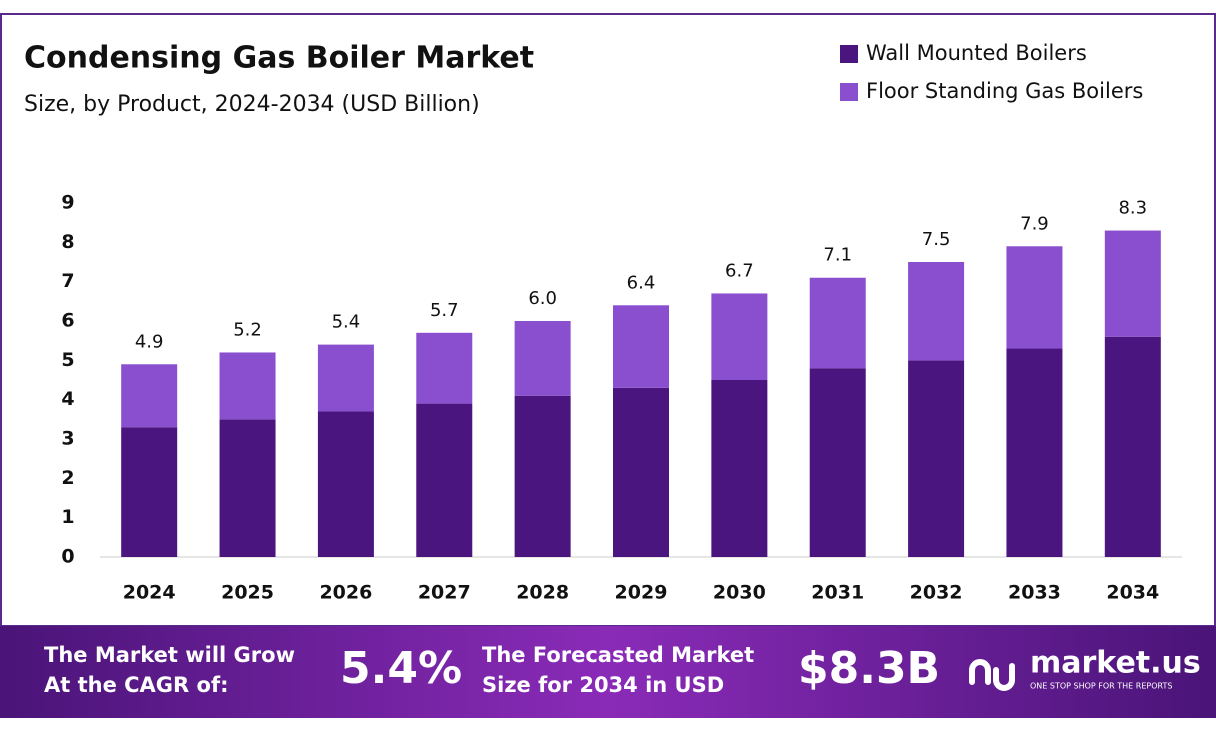 The image size is (1216, 733). What do you see at coordinates (837, 593) in the screenshot?
I see `x-tick-label: 2031` at bounding box center [837, 593].